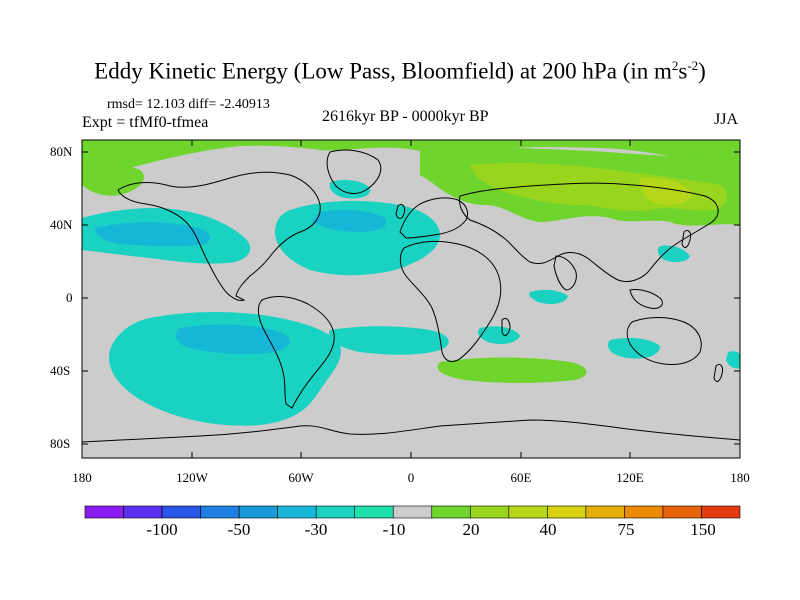  I want to click on lon-label-0: 0, so click(411, 477).